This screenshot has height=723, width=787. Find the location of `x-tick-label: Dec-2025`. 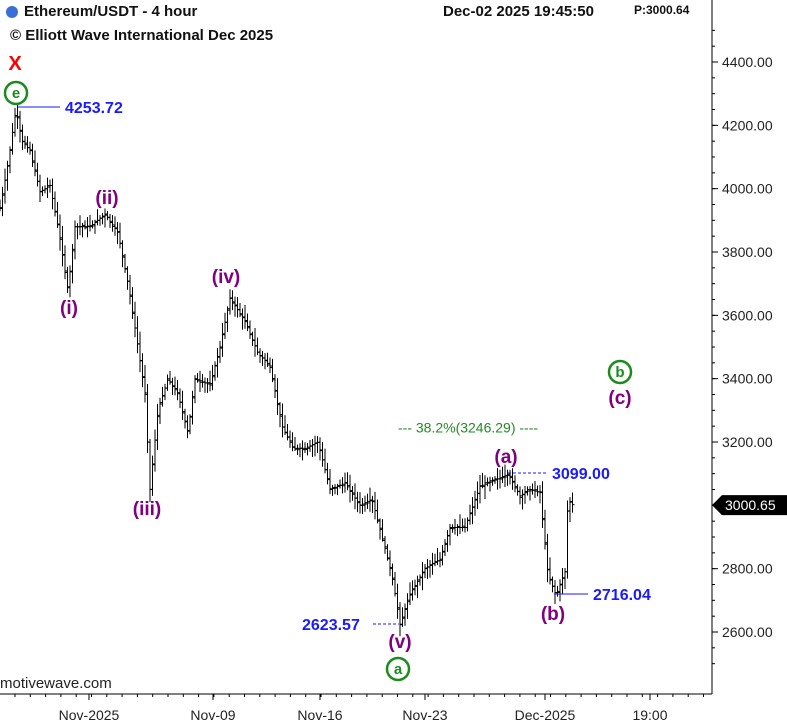

x-tick-label: Dec-2025 is located at coordinates (545, 715).